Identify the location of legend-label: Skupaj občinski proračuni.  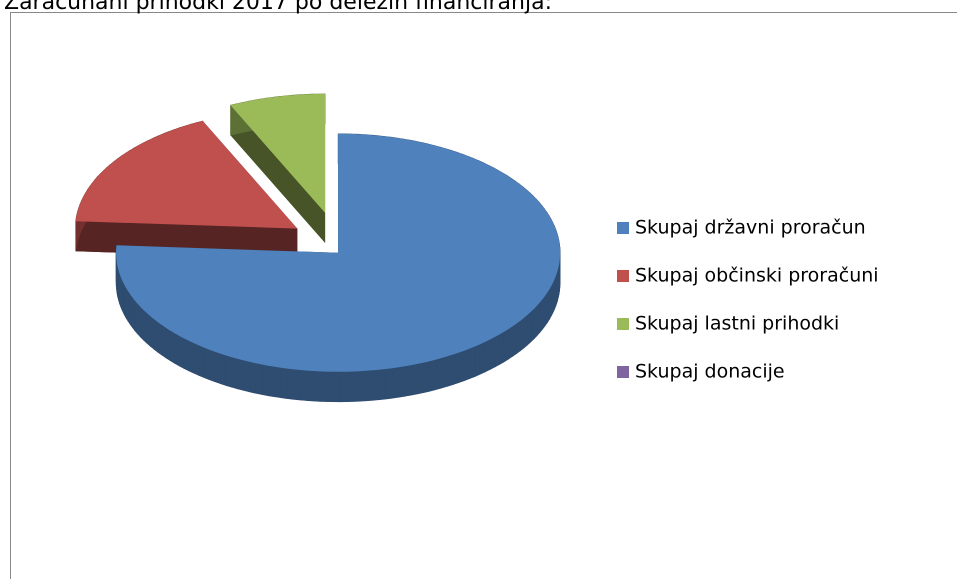
(757, 276).